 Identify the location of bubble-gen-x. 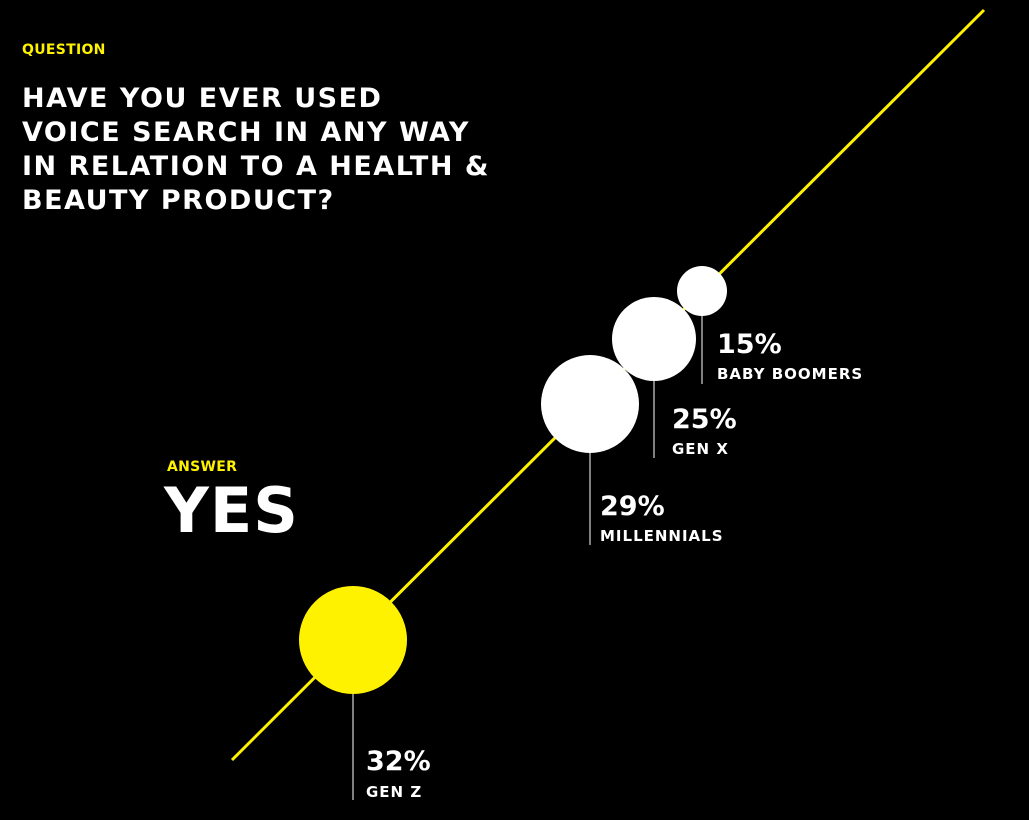
(654, 339).